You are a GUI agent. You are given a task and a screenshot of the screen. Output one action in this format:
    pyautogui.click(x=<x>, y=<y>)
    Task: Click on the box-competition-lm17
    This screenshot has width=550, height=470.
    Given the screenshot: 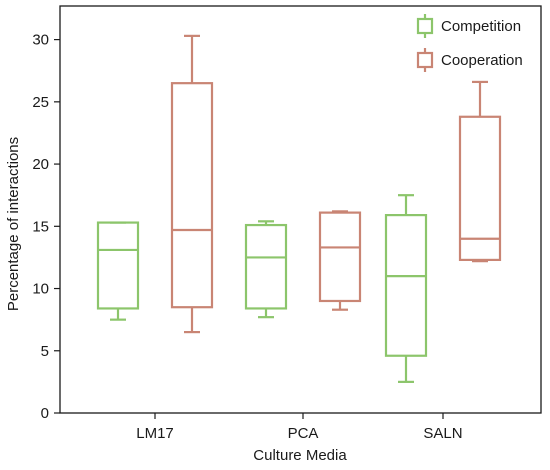 What is the action you would take?
    pyautogui.click(x=118, y=271)
    